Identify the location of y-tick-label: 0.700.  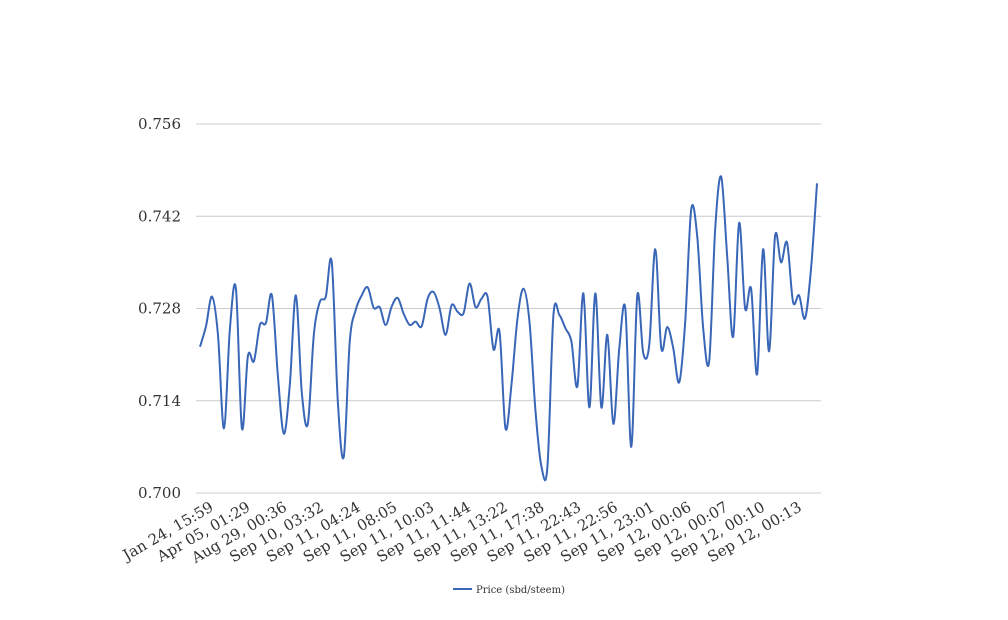
(159, 493).